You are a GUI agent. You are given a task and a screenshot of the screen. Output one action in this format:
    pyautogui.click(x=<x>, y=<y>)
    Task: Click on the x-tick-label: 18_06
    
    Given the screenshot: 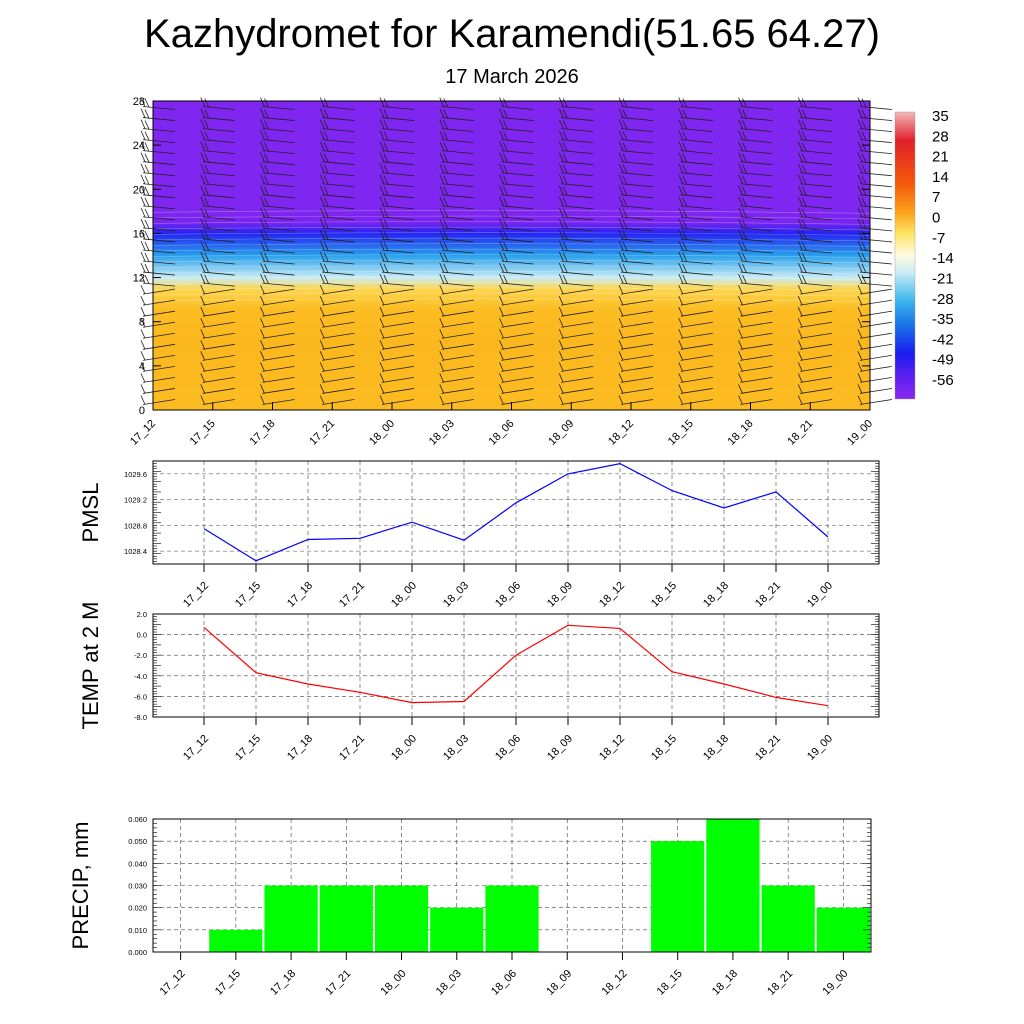 What is the action you would take?
    pyautogui.click(x=504, y=983)
    